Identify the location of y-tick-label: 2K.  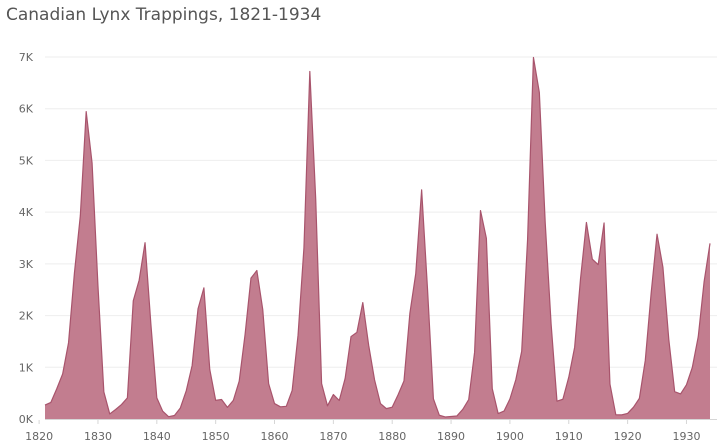
(26, 316).